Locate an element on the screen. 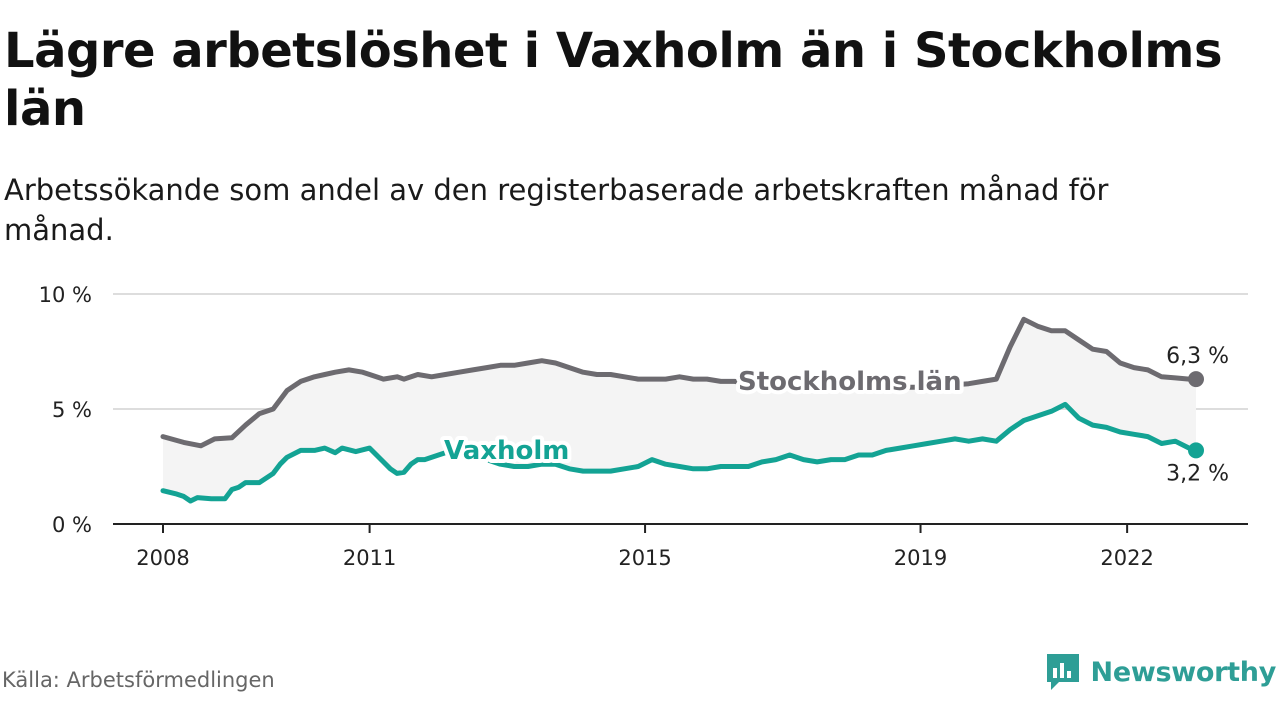 The height and width of the screenshot is (720, 1280). series-label-stockholms-lan: Stockholms län is located at coordinates (850, 382).